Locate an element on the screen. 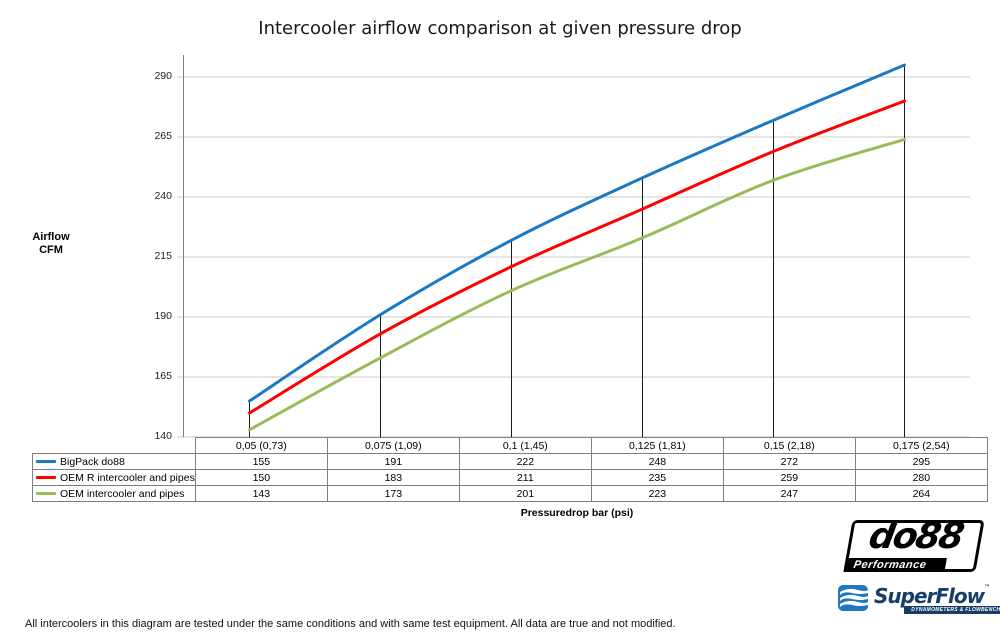 This screenshot has height=643, width=1000. y-axis-title-line1: Airflow is located at coordinates (51, 237).